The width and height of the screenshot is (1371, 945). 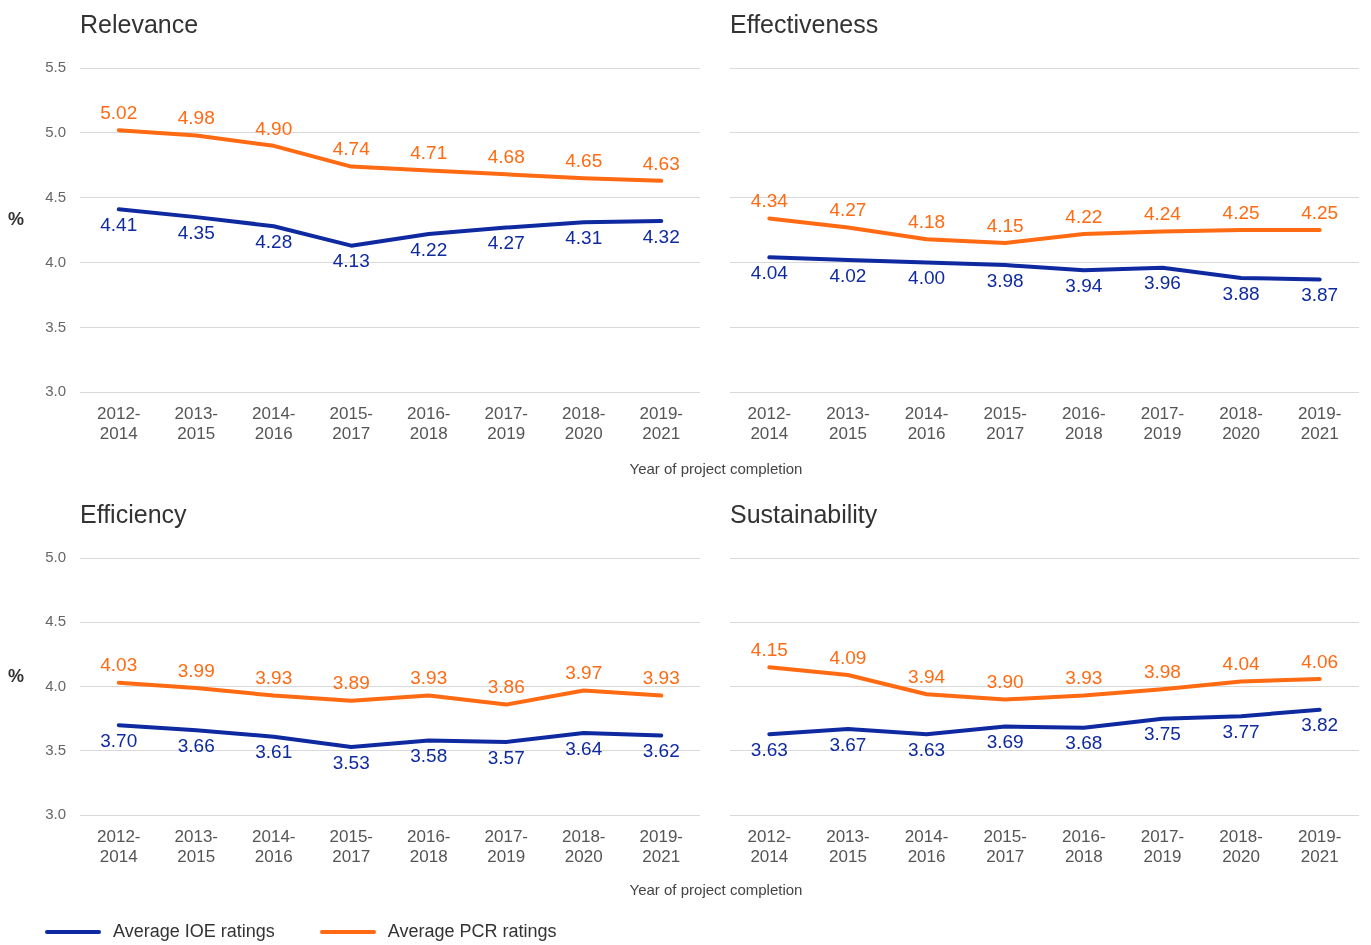 I want to click on data-label: 4.31, so click(x=584, y=238).